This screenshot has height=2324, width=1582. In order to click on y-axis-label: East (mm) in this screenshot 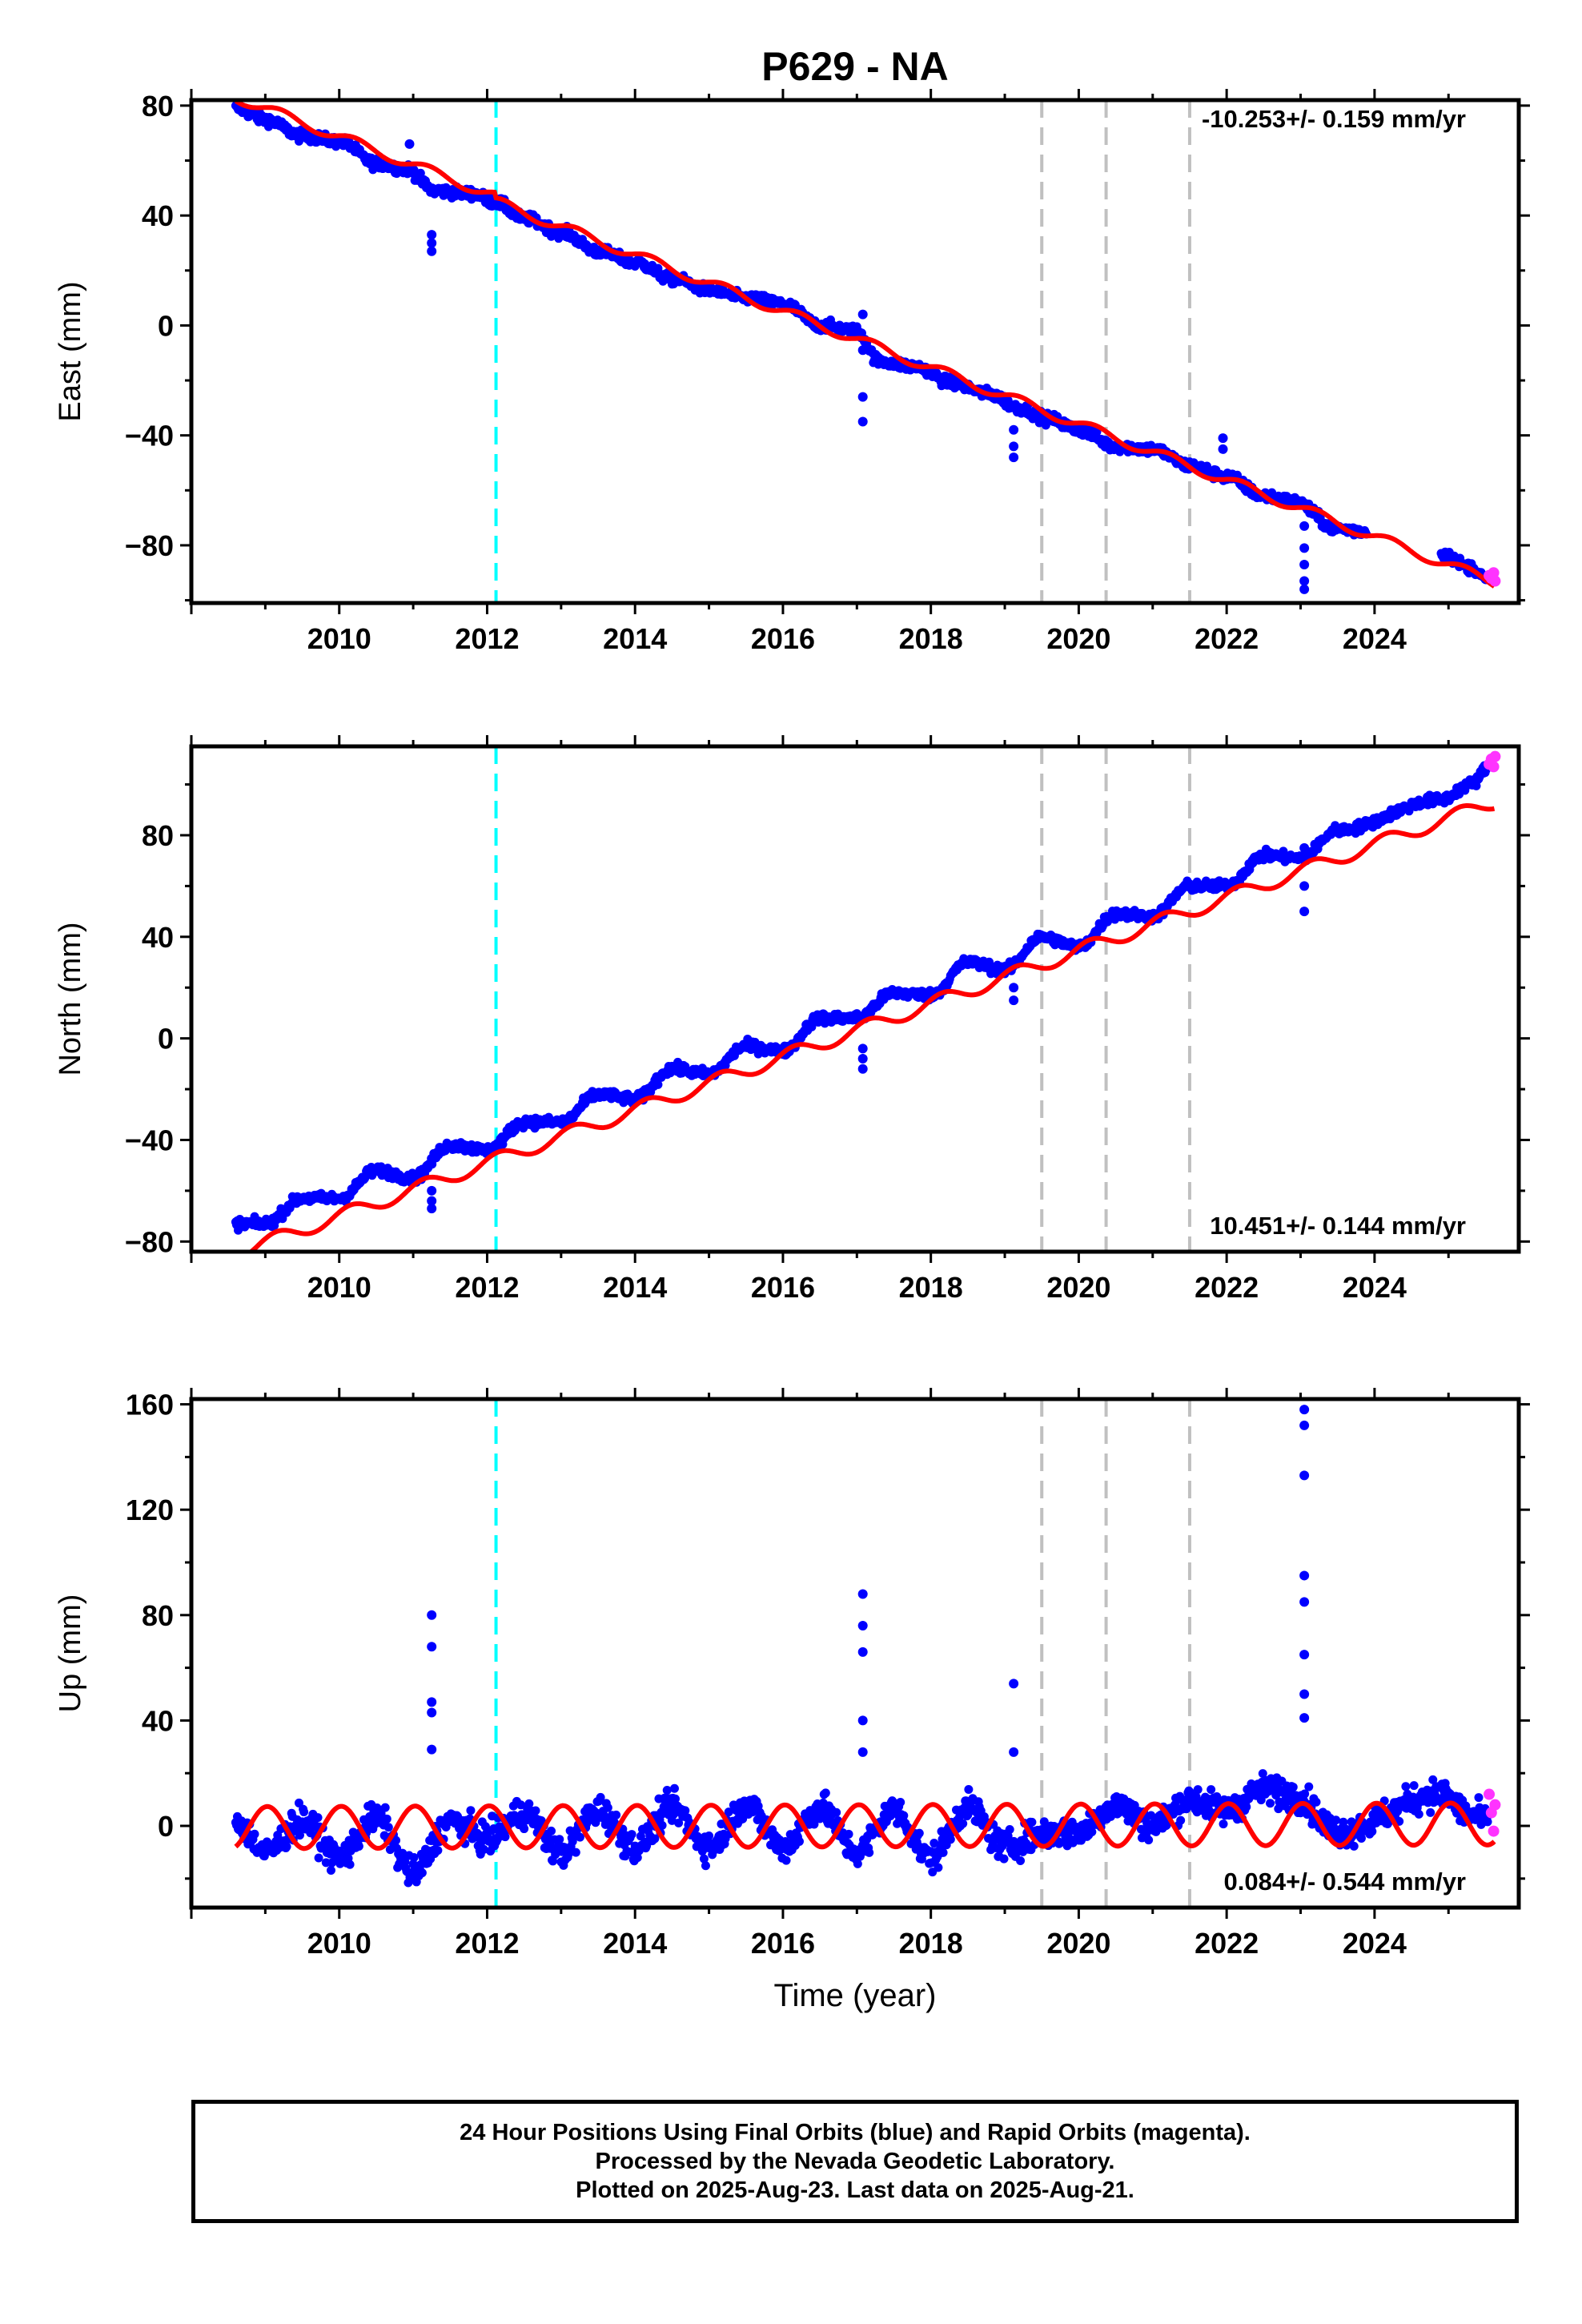, I will do `click(70, 351)`.